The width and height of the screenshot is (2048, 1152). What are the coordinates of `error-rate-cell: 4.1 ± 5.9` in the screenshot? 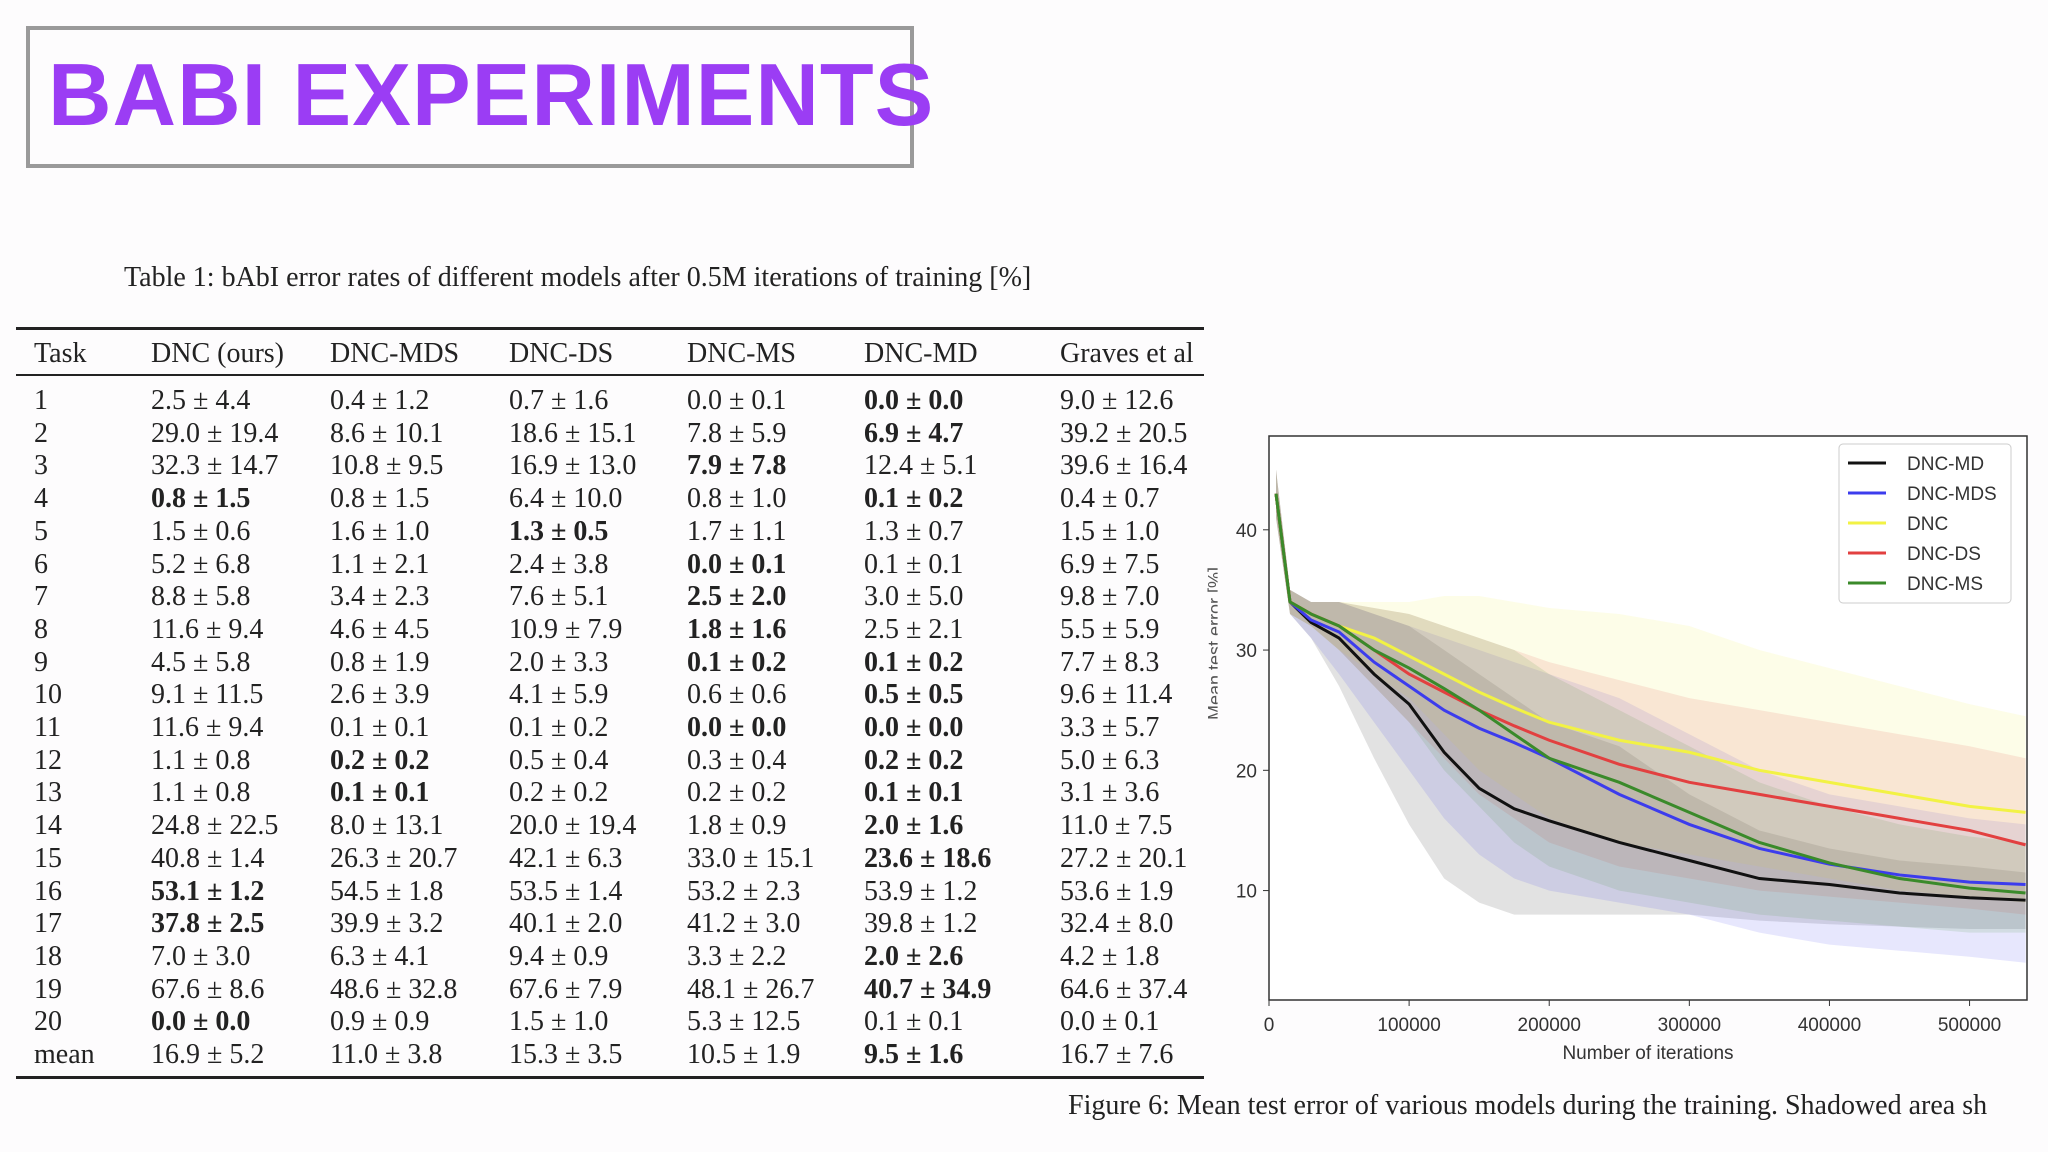 It's located at (559, 695).